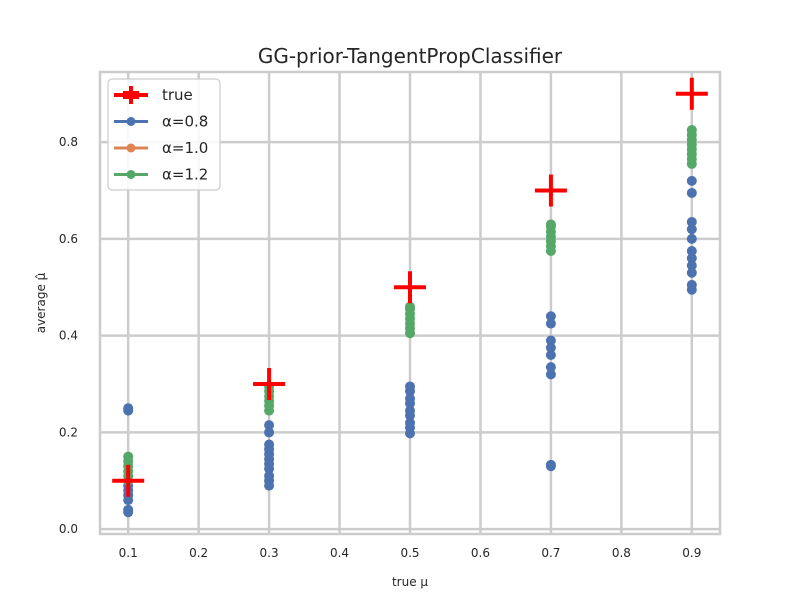  What do you see at coordinates (68, 142) in the screenshot?
I see `y-tick-label: 0.8` at bounding box center [68, 142].